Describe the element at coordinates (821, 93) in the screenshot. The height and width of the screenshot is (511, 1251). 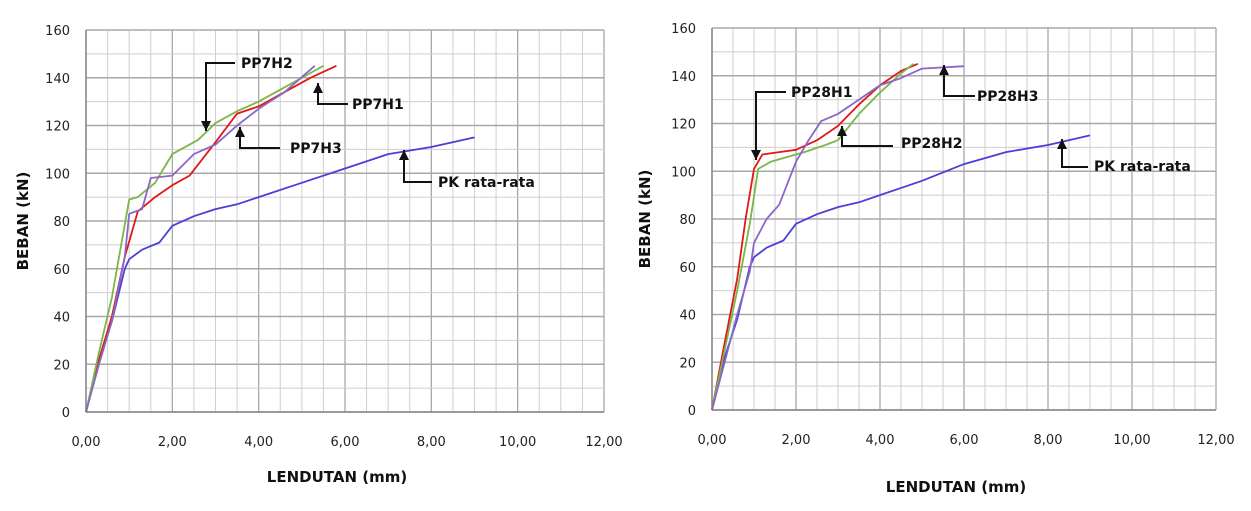
I see `annotation-label: PP28H1` at that location.